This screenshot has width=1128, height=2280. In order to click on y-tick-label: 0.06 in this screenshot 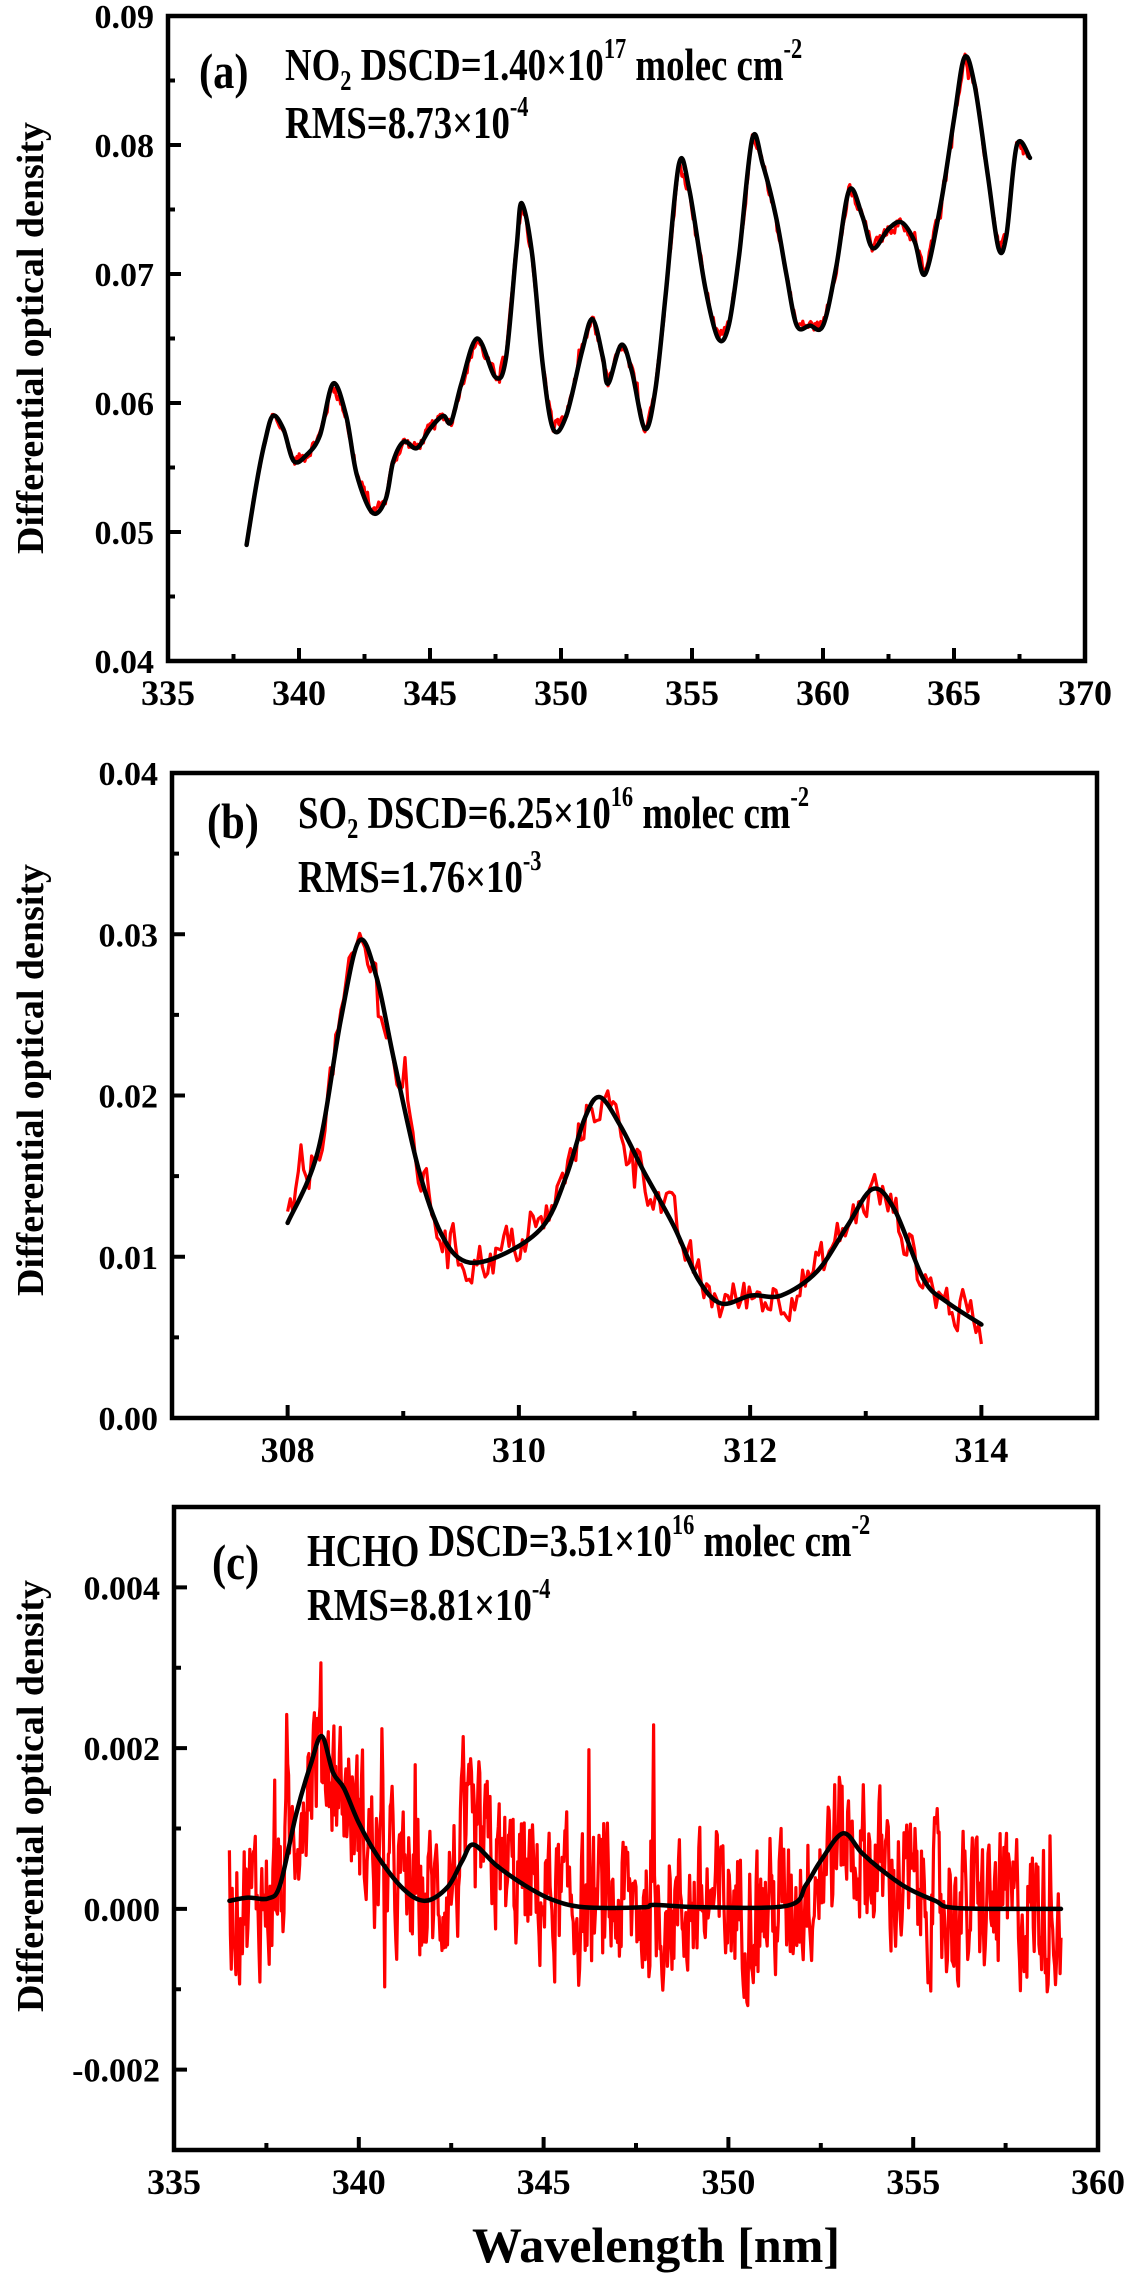, I will do `click(125, 404)`.